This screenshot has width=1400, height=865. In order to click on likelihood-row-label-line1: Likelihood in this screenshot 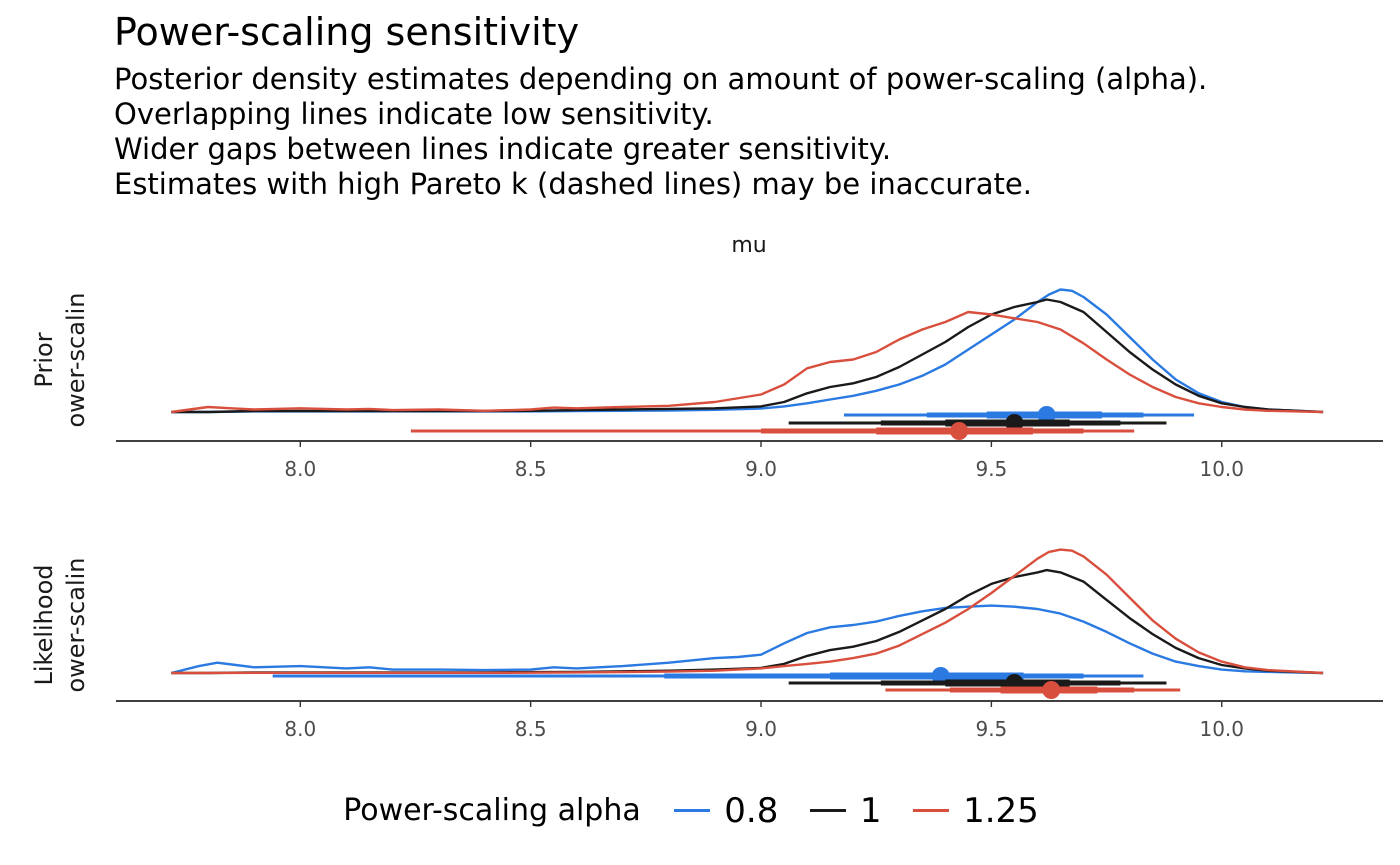, I will do `click(44, 625)`.